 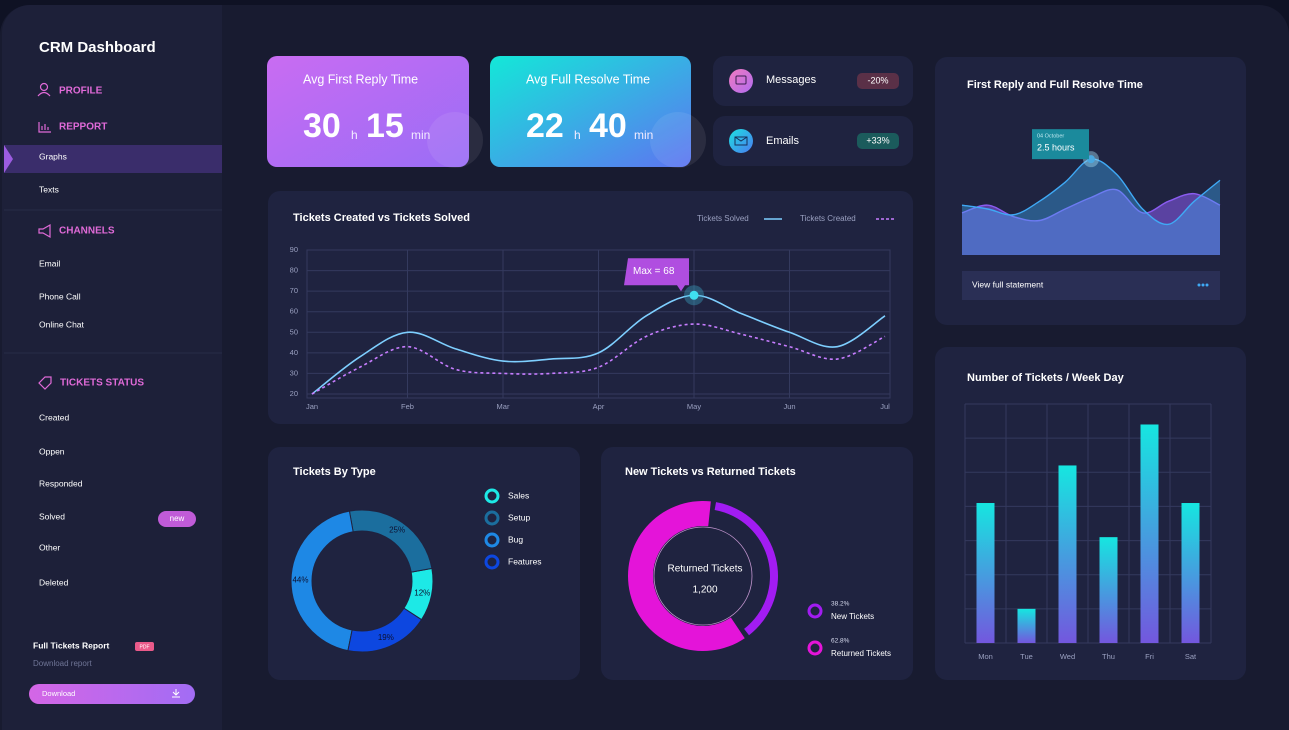 What do you see at coordinates (598, 344) in the screenshot?
I see `line-series` at bounding box center [598, 344].